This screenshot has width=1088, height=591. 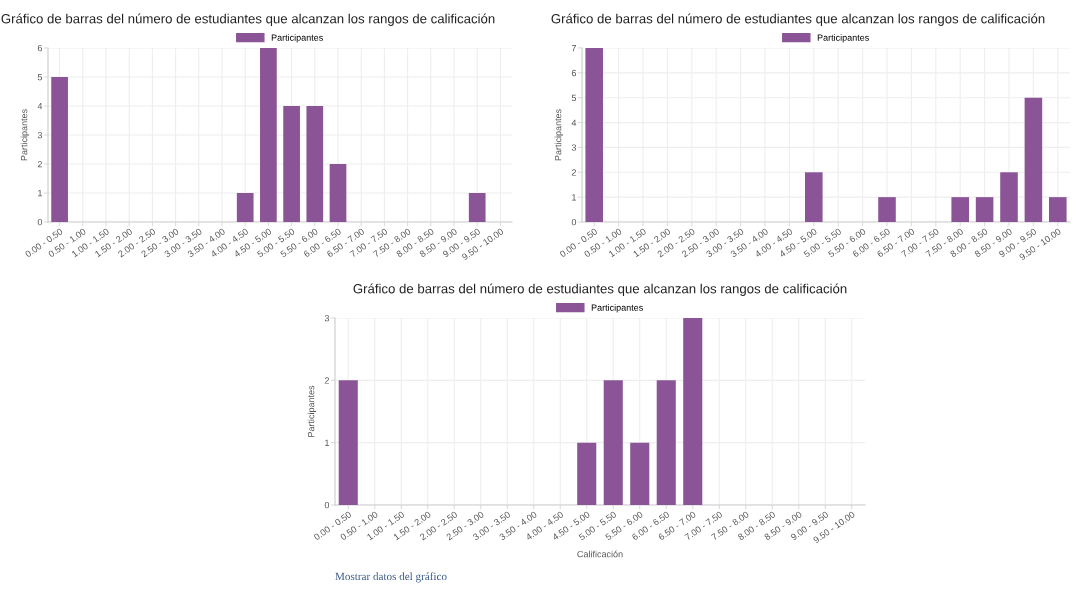 What do you see at coordinates (573, 48) in the screenshot?
I see `y-tick-label: 7` at bounding box center [573, 48].